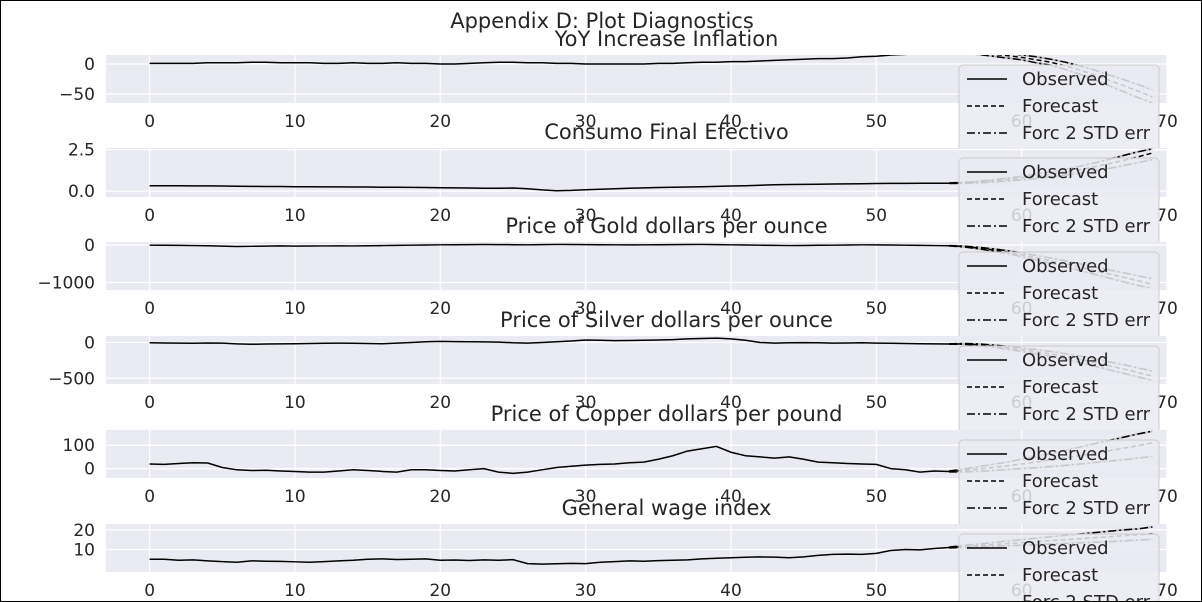  Describe the element at coordinates (66, 284) in the screenshot. I see `y-tick-label: −1000` at that location.